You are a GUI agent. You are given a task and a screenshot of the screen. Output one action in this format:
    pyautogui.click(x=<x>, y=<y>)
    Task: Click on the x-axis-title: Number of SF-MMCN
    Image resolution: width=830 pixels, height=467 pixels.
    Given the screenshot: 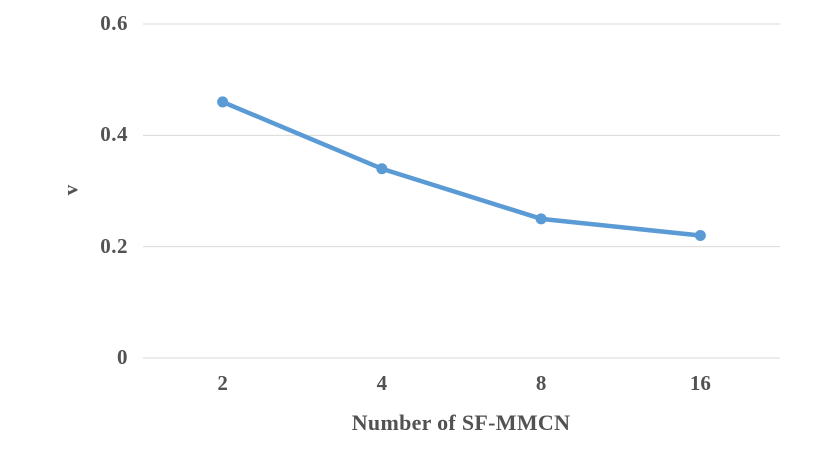 What is the action you would take?
    pyautogui.click(x=461, y=422)
    